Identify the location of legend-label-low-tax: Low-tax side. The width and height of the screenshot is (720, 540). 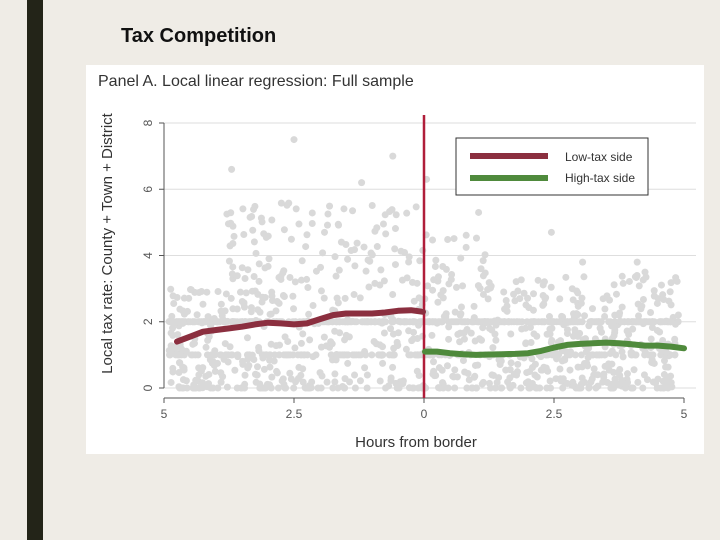
(599, 157).